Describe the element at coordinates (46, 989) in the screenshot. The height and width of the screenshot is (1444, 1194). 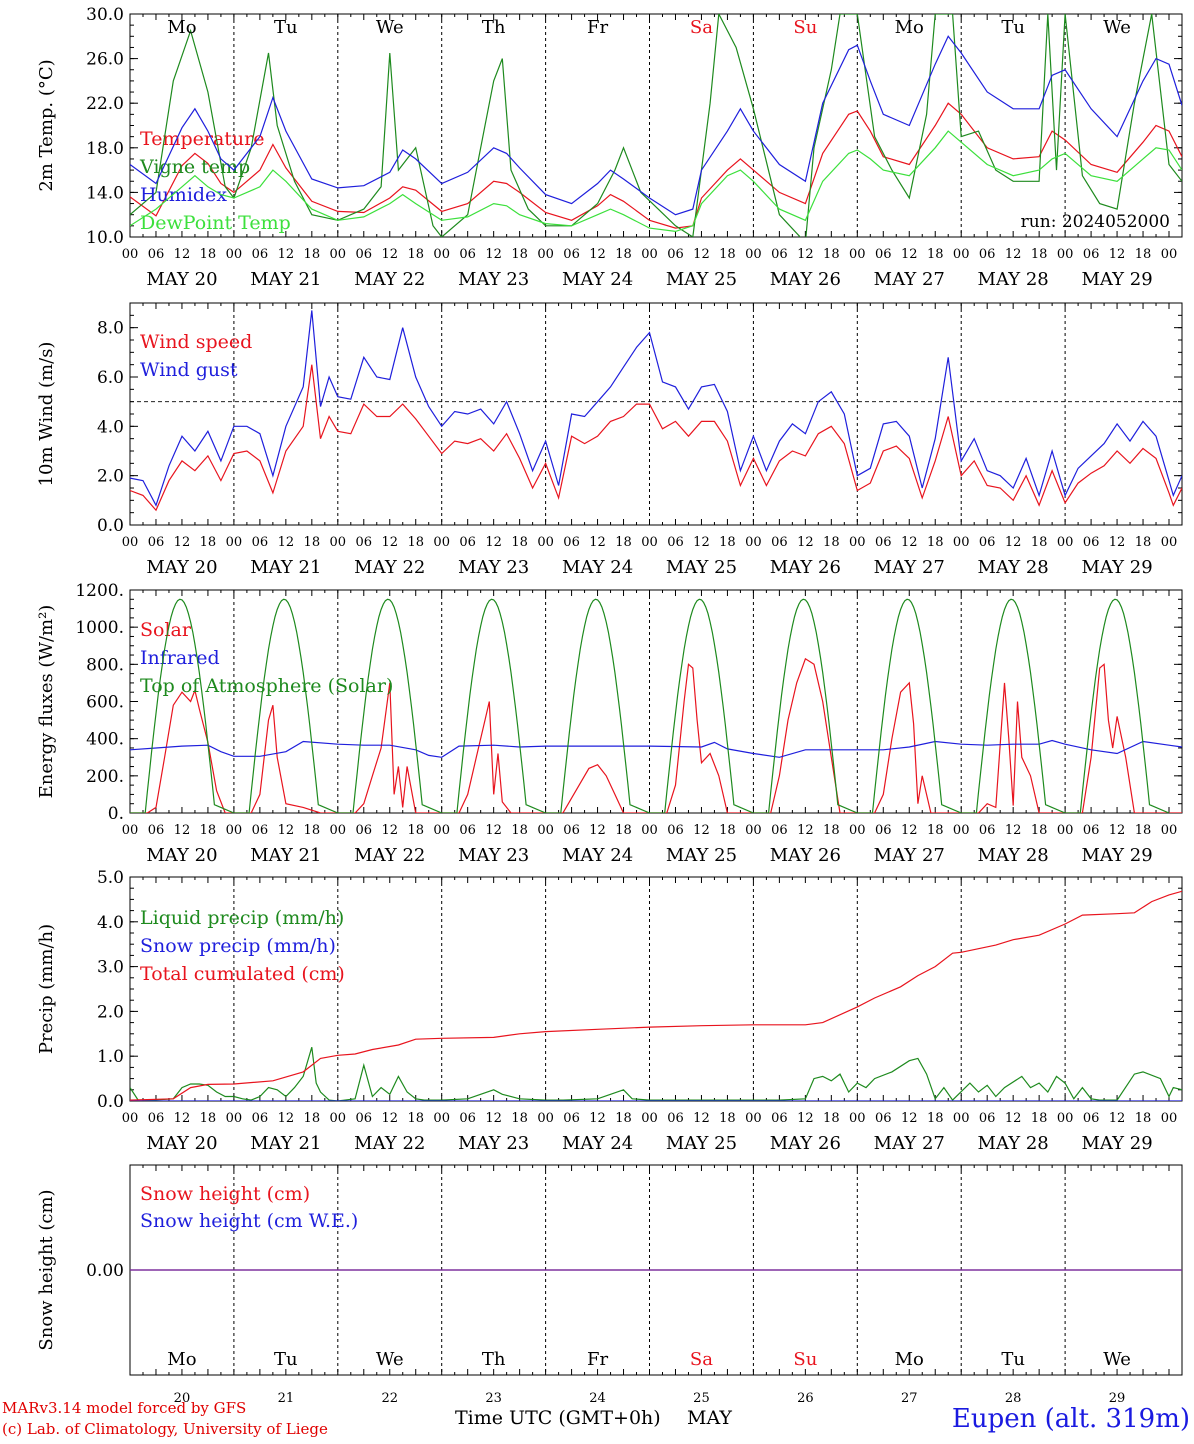
I see `y-axis-title: Precip (mm/h)` at that location.